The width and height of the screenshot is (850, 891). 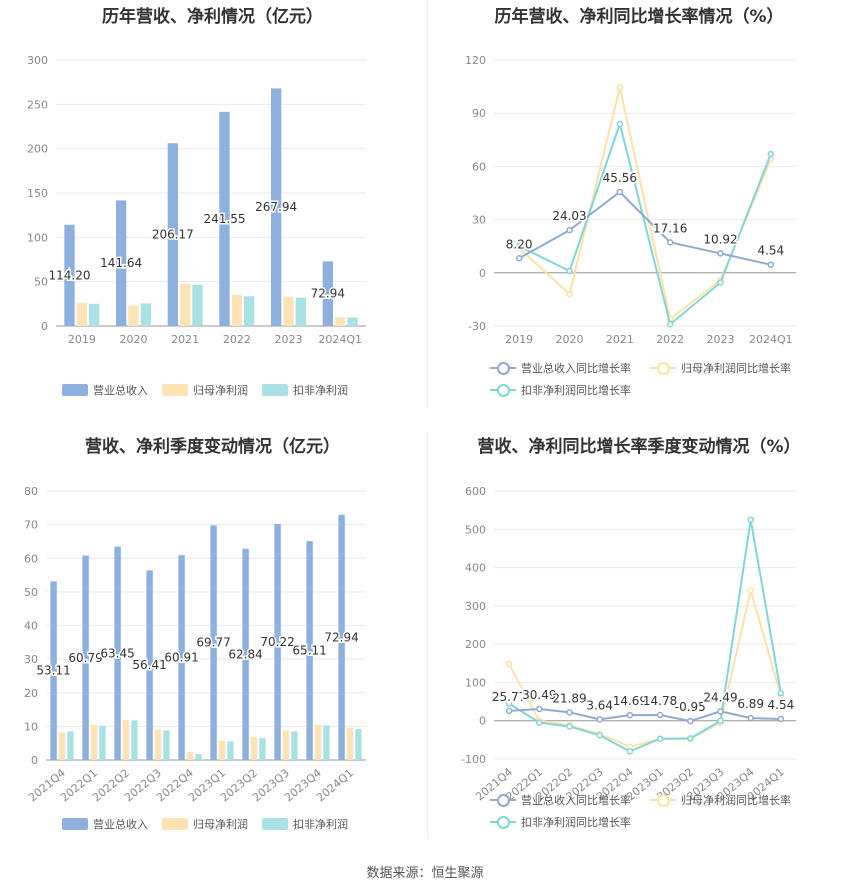 What do you see at coordinates (482, 721) in the screenshot?
I see `y-tick-label: 0` at bounding box center [482, 721].